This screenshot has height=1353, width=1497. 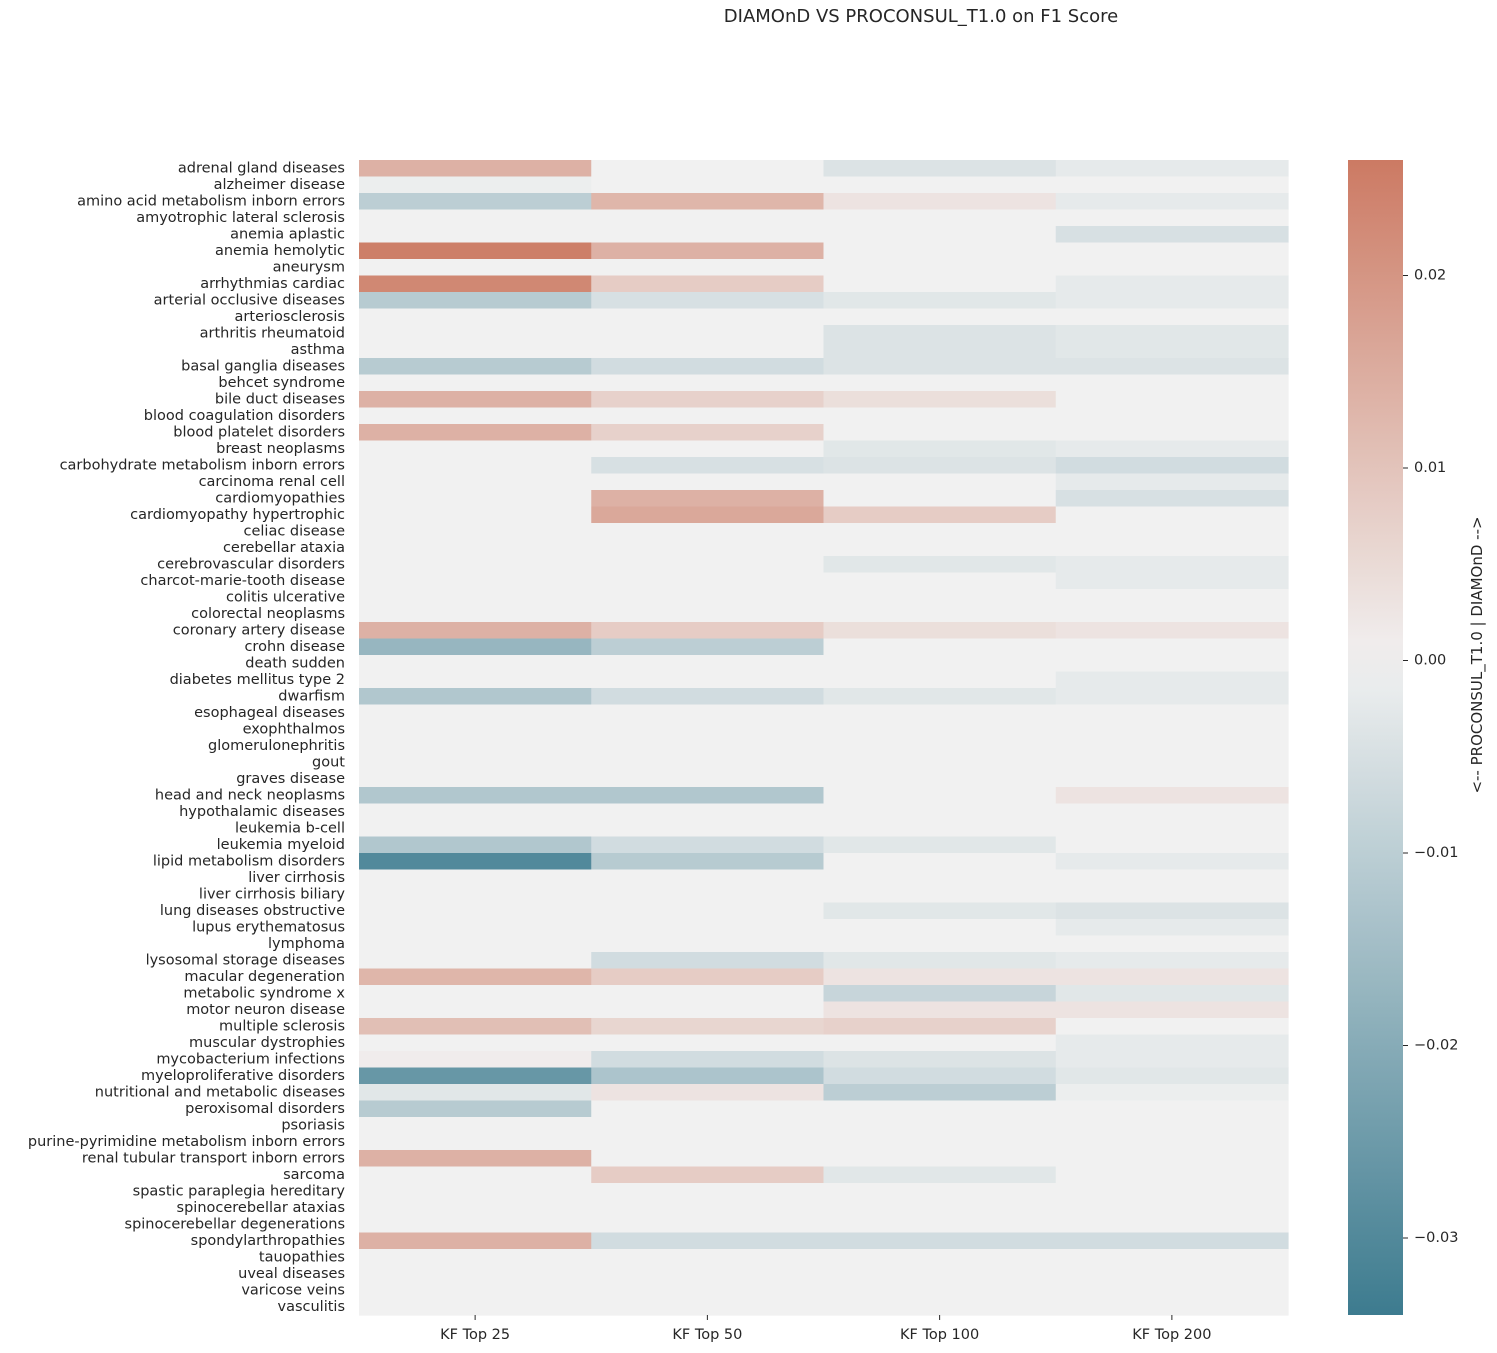 What do you see at coordinates (249, 861) in the screenshot?
I see `row-label: lipid metabolism disorders` at bounding box center [249, 861].